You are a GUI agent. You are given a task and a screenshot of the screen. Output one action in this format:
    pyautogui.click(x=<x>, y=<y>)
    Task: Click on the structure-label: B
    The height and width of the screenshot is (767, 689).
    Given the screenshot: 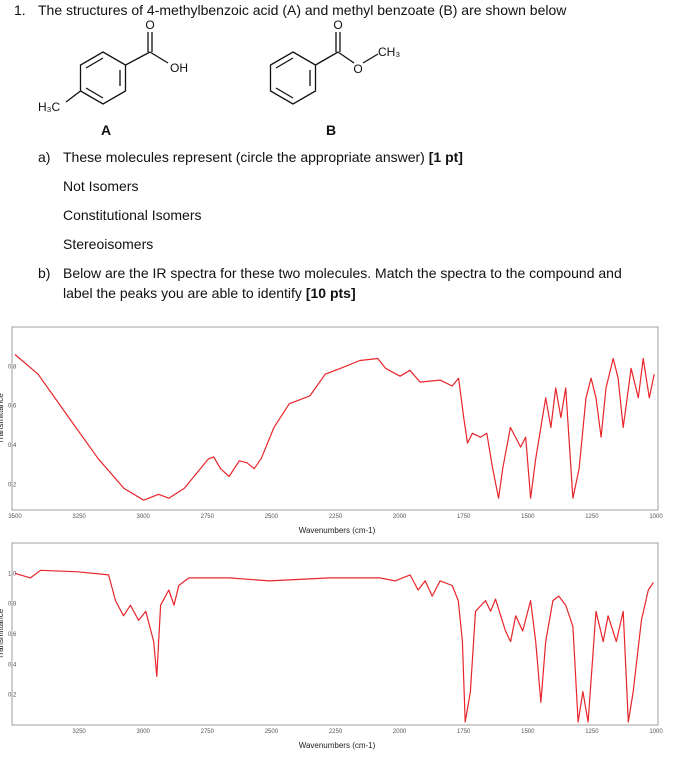 What is the action you would take?
    pyautogui.click(x=331, y=130)
    